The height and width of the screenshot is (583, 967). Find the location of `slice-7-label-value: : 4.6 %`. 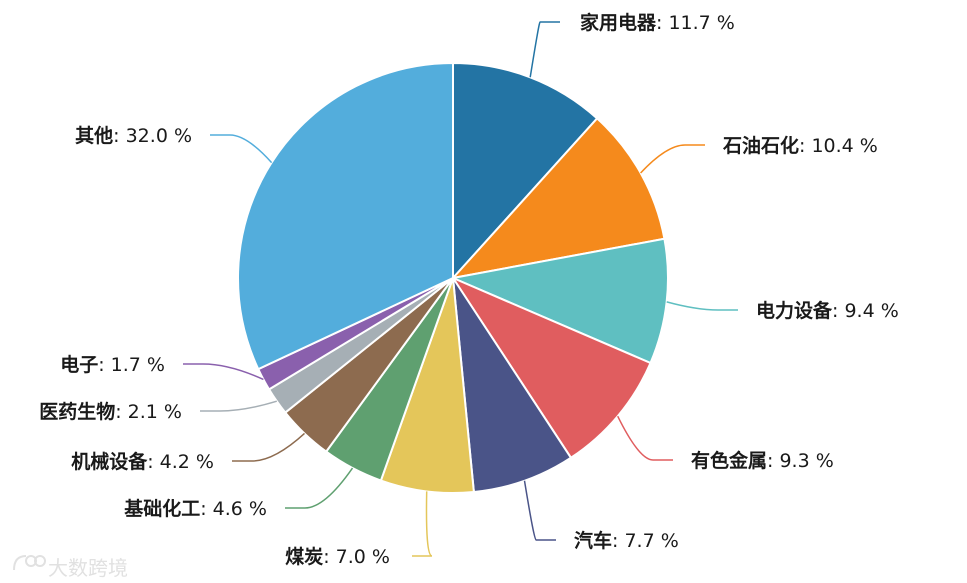

slice-7-label-value: : 4.6 % is located at coordinates (233, 509).